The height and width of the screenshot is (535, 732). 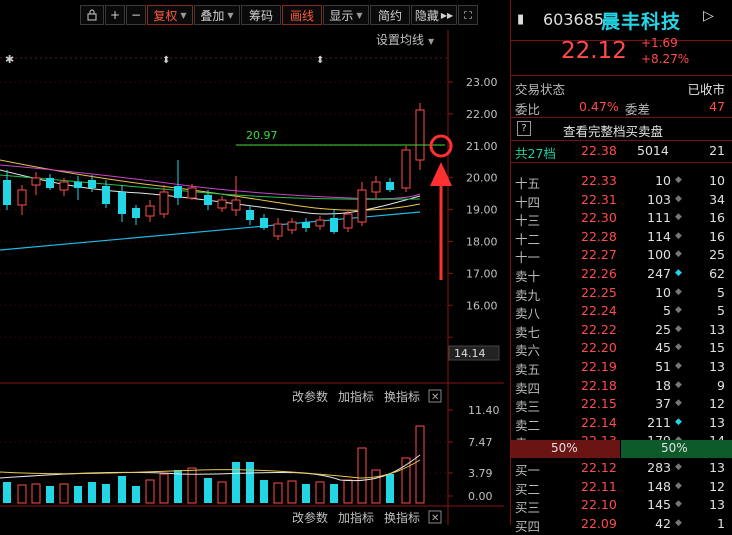 I want to click on overlay-button: 叠加 ▼, so click(x=217, y=15).